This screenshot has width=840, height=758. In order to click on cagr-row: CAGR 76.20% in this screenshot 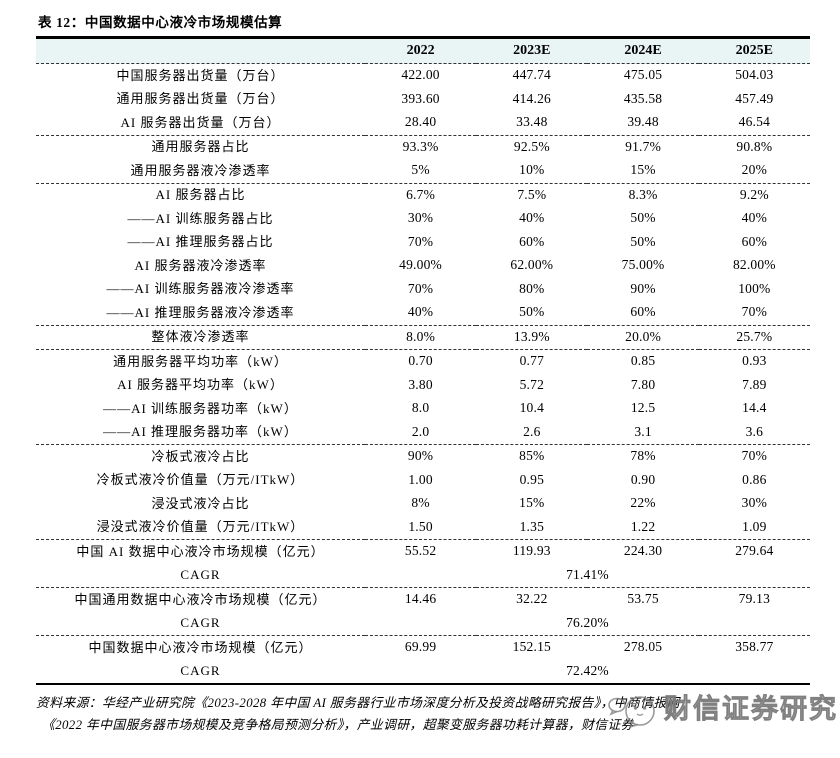, I will do `click(423, 623)`.